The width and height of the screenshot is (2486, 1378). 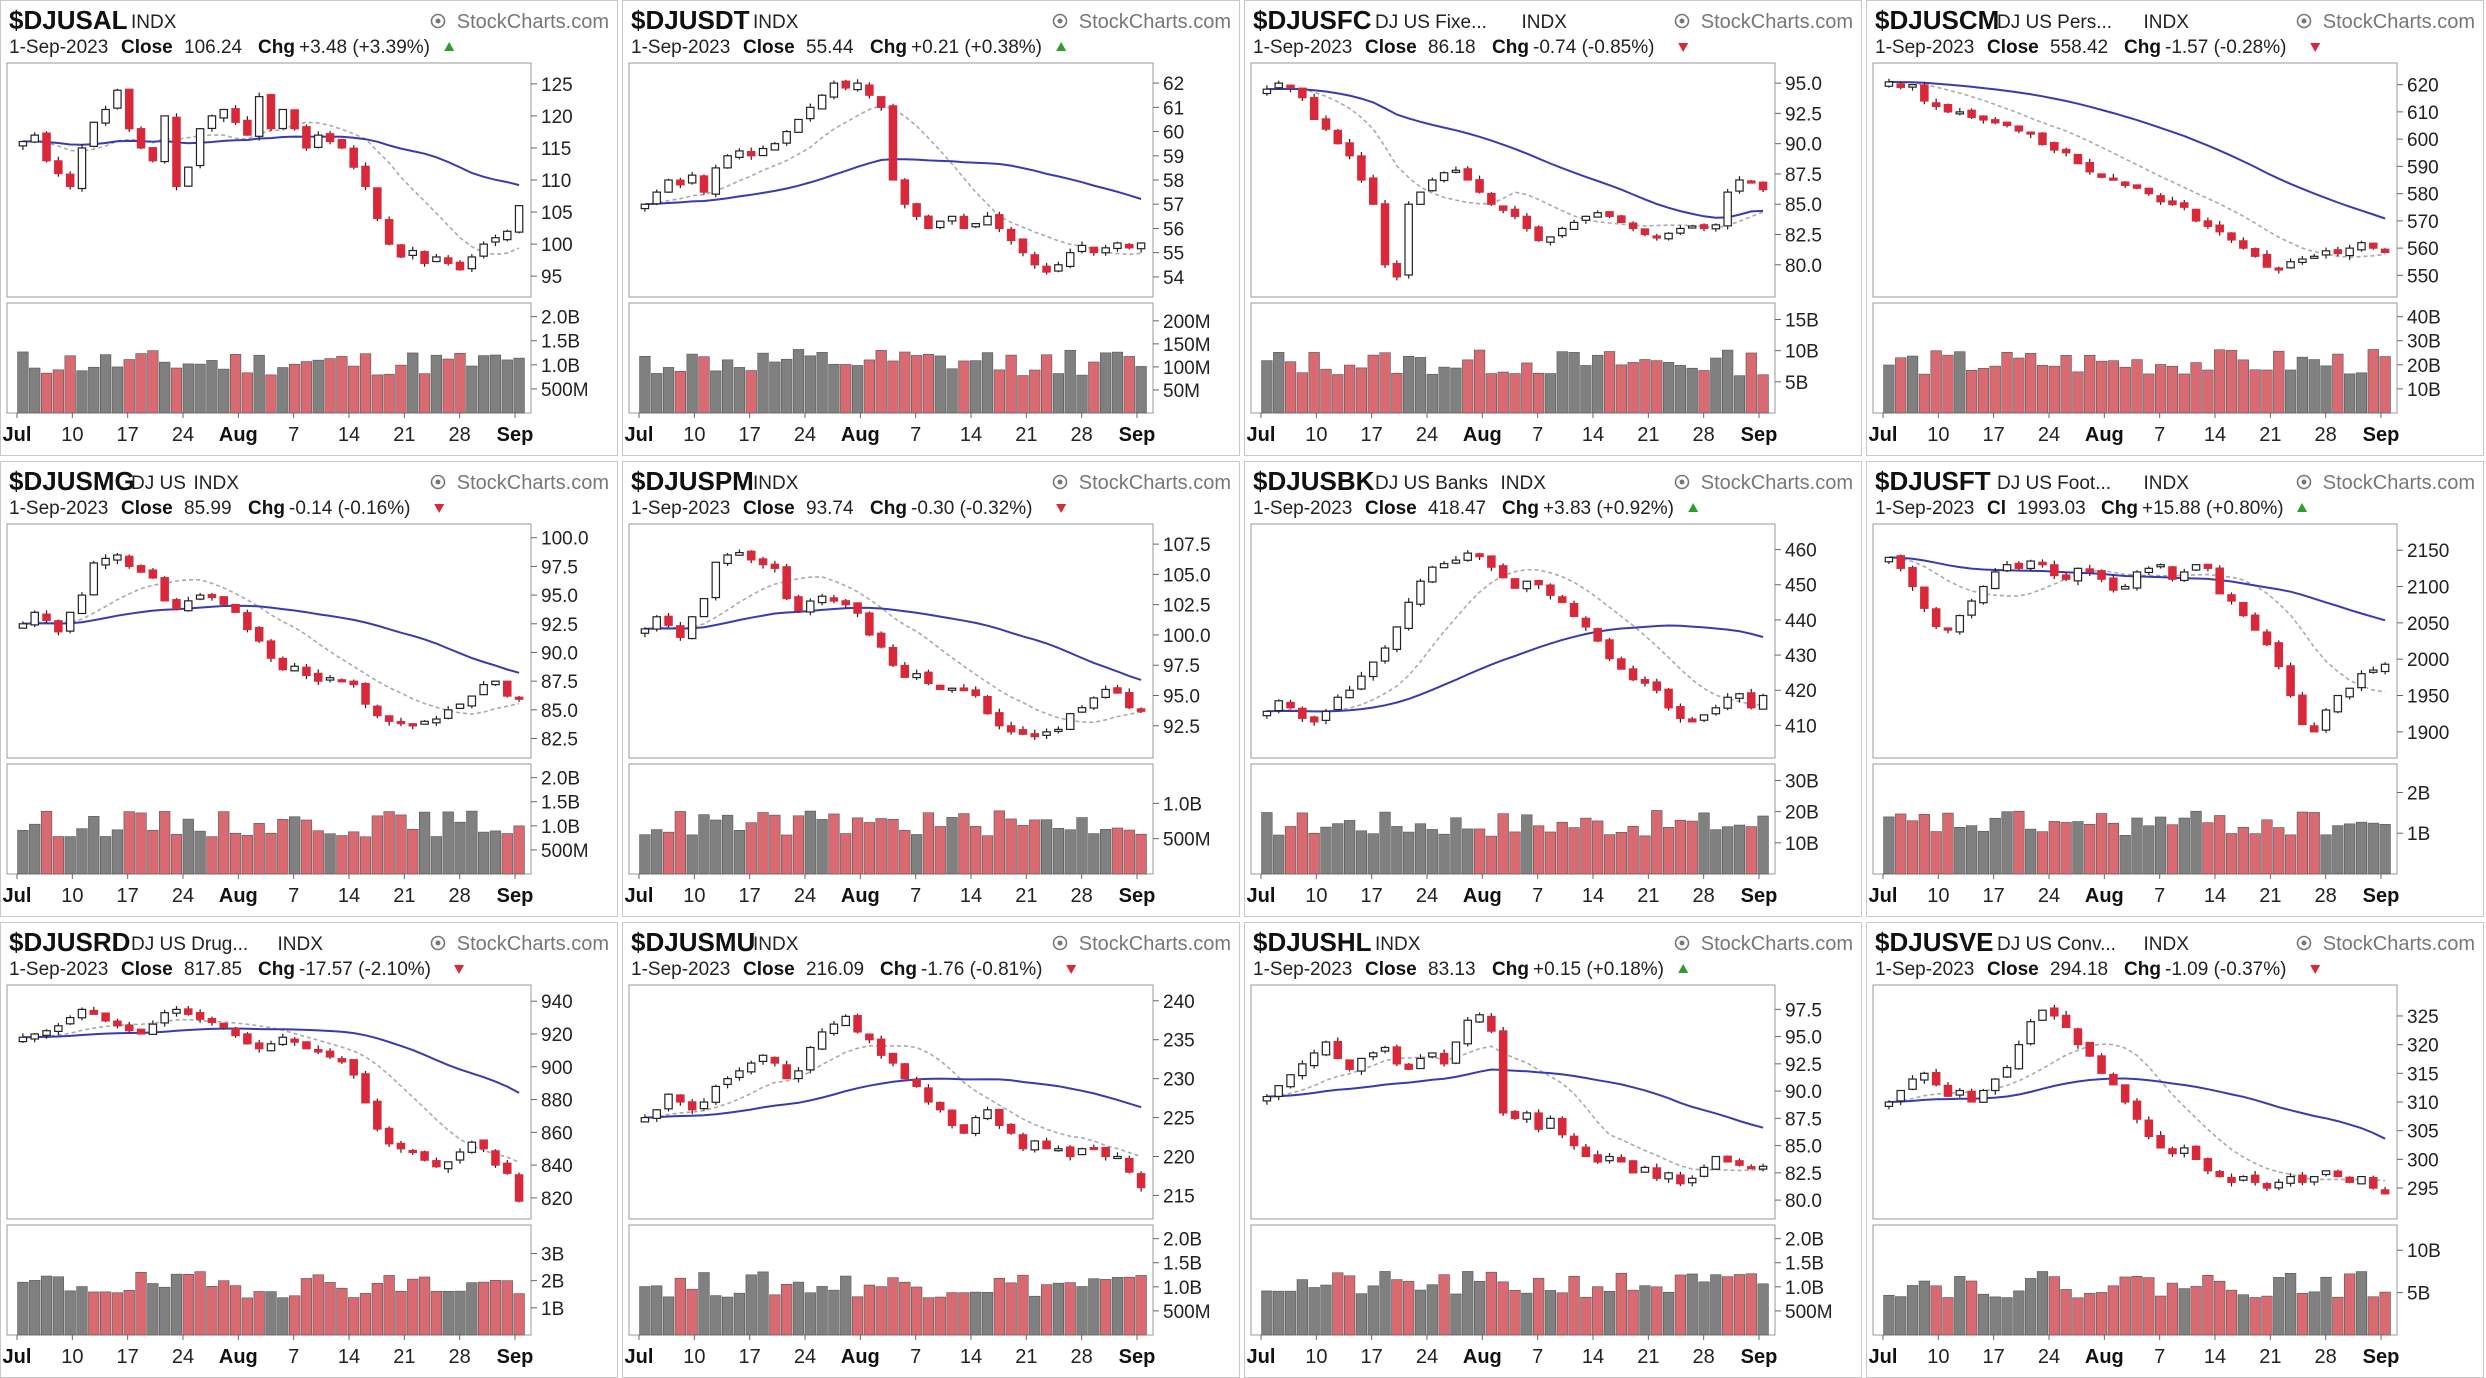 I want to click on x-tick-label: 28, so click(x=1082, y=435).